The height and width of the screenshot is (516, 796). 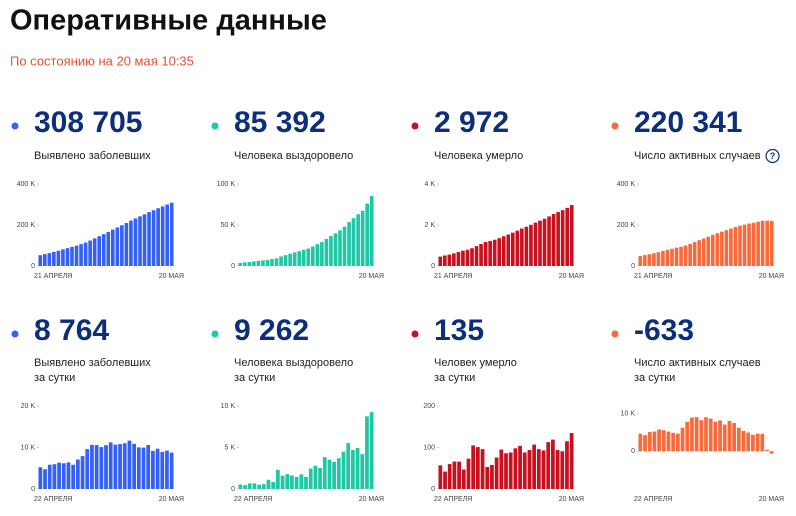 What do you see at coordinates (28, 406) in the screenshot?
I see `y-tick-label: 20 K` at bounding box center [28, 406].